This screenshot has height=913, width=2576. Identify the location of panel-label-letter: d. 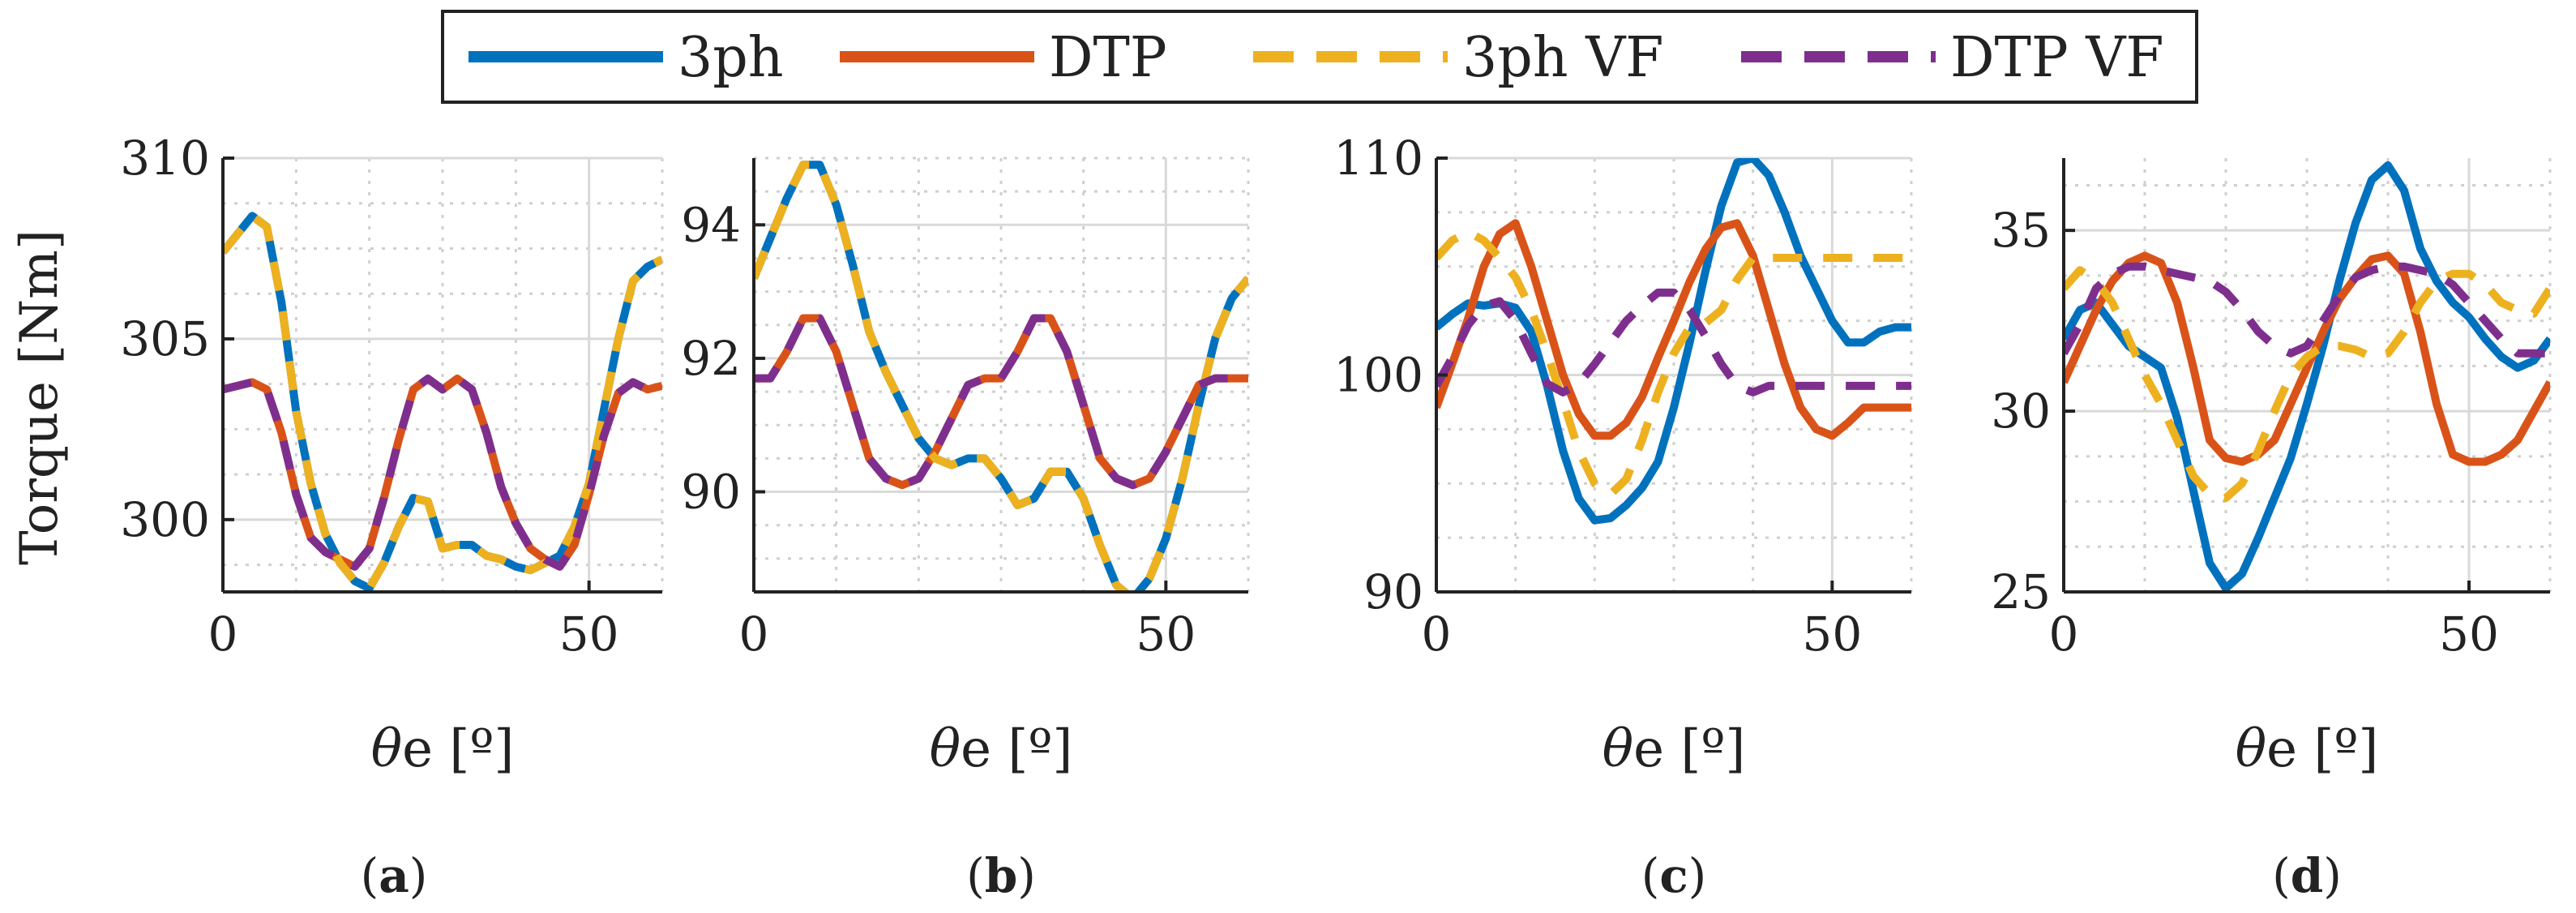
(2307, 875).